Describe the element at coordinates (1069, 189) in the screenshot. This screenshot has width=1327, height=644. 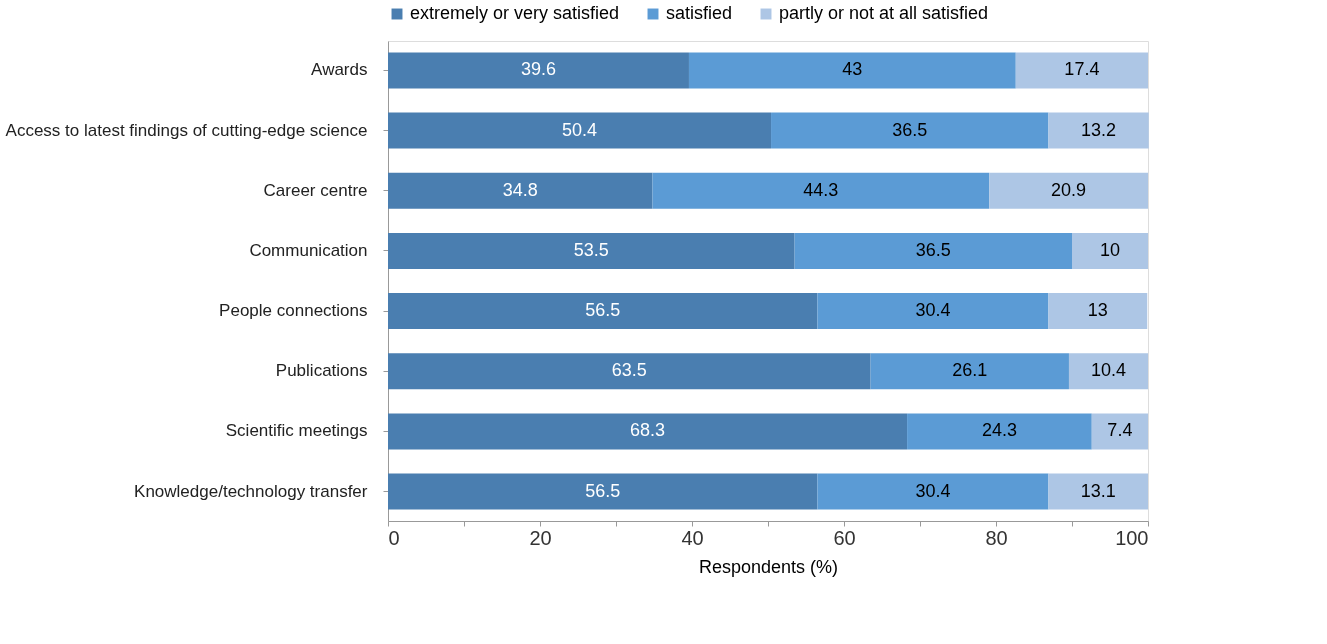
I see `data-label: 20.9` at that location.